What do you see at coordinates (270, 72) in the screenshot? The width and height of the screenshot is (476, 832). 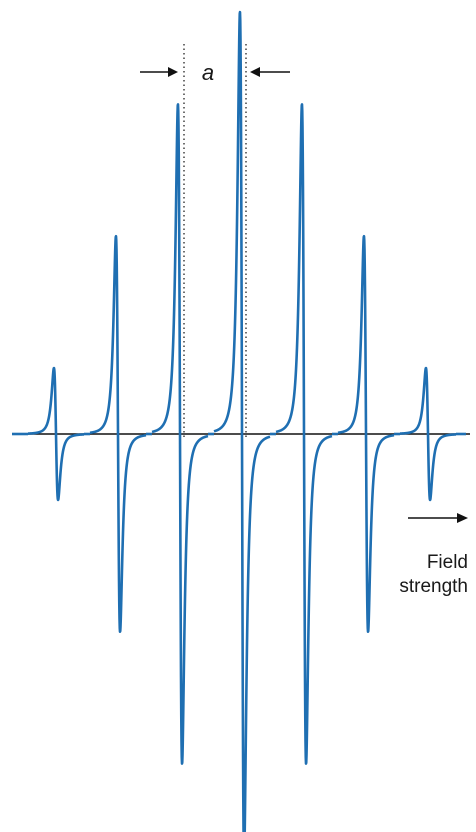 I see `spacing-arrow-right` at bounding box center [270, 72].